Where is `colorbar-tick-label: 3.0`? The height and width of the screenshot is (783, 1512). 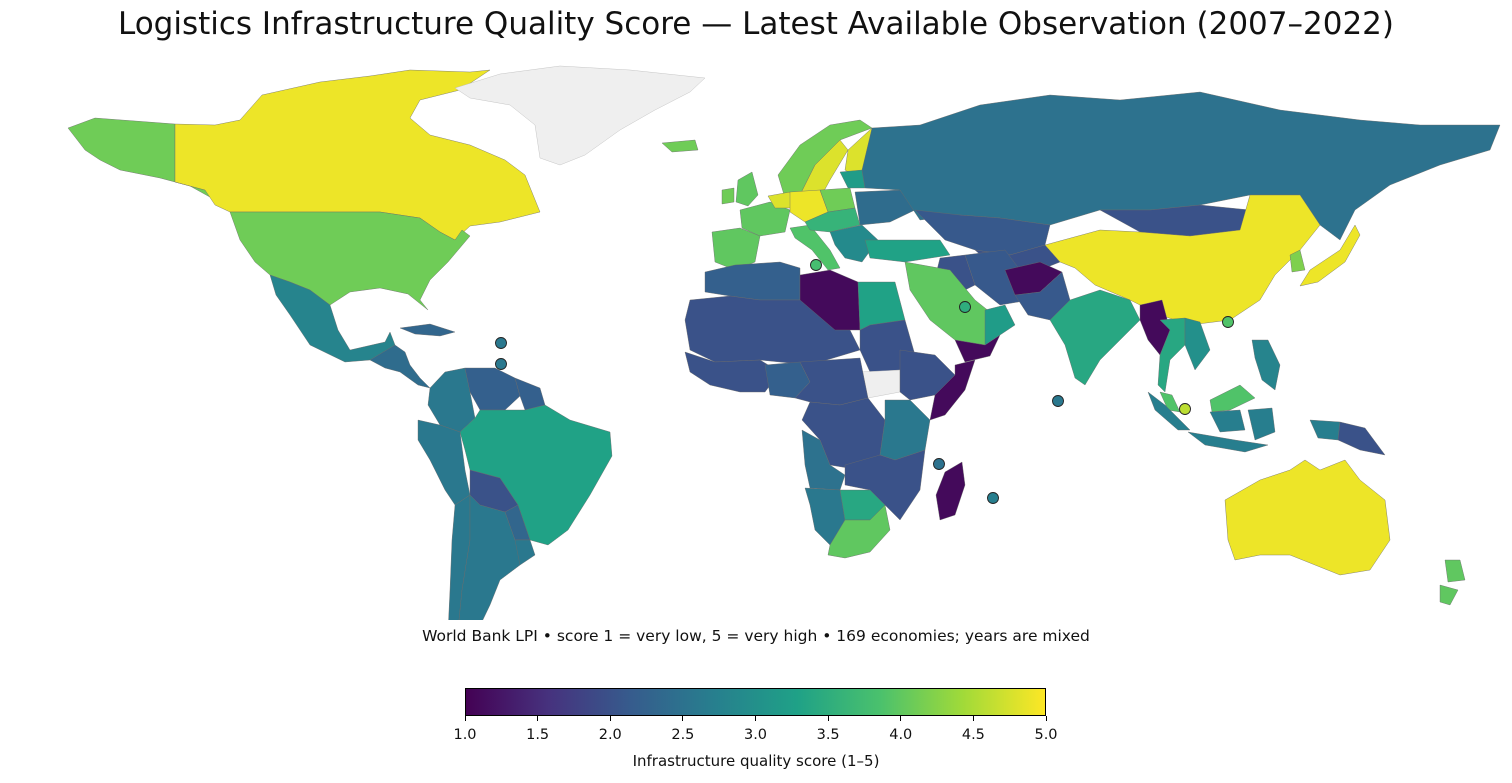 colorbar-tick-label: 3.0 is located at coordinates (755, 735).